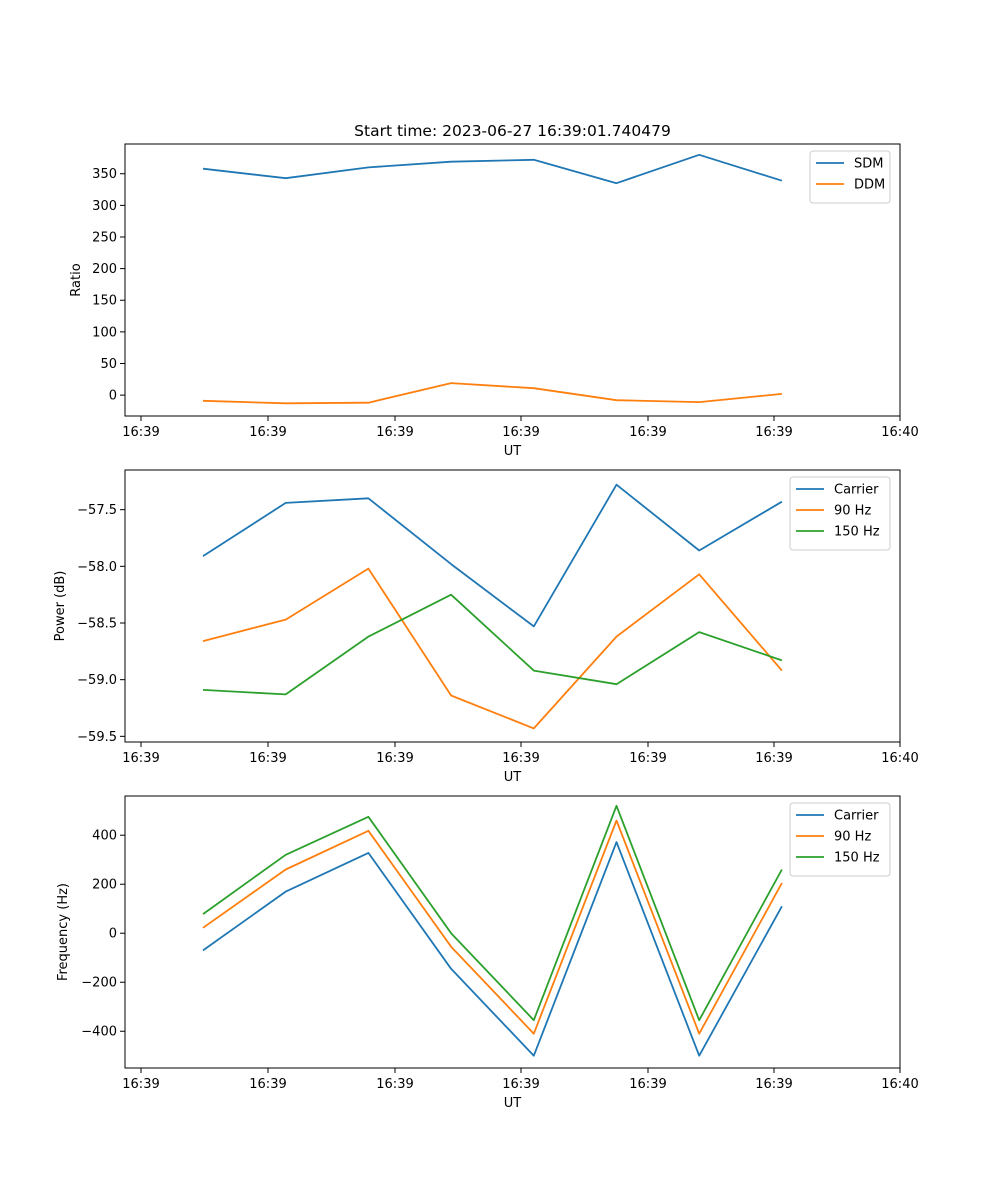 The width and height of the screenshot is (1000, 1200). Describe the element at coordinates (492, 169) in the screenshot. I see `series-line-sdm` at that location.